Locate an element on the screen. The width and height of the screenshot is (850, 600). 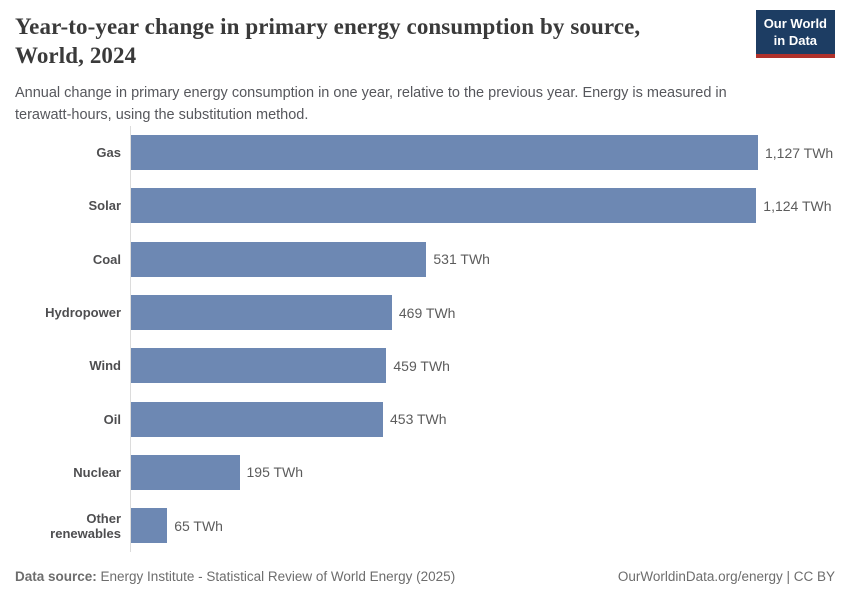
chart-row: Coal 531 TWh is located at coordinates (425, 259).